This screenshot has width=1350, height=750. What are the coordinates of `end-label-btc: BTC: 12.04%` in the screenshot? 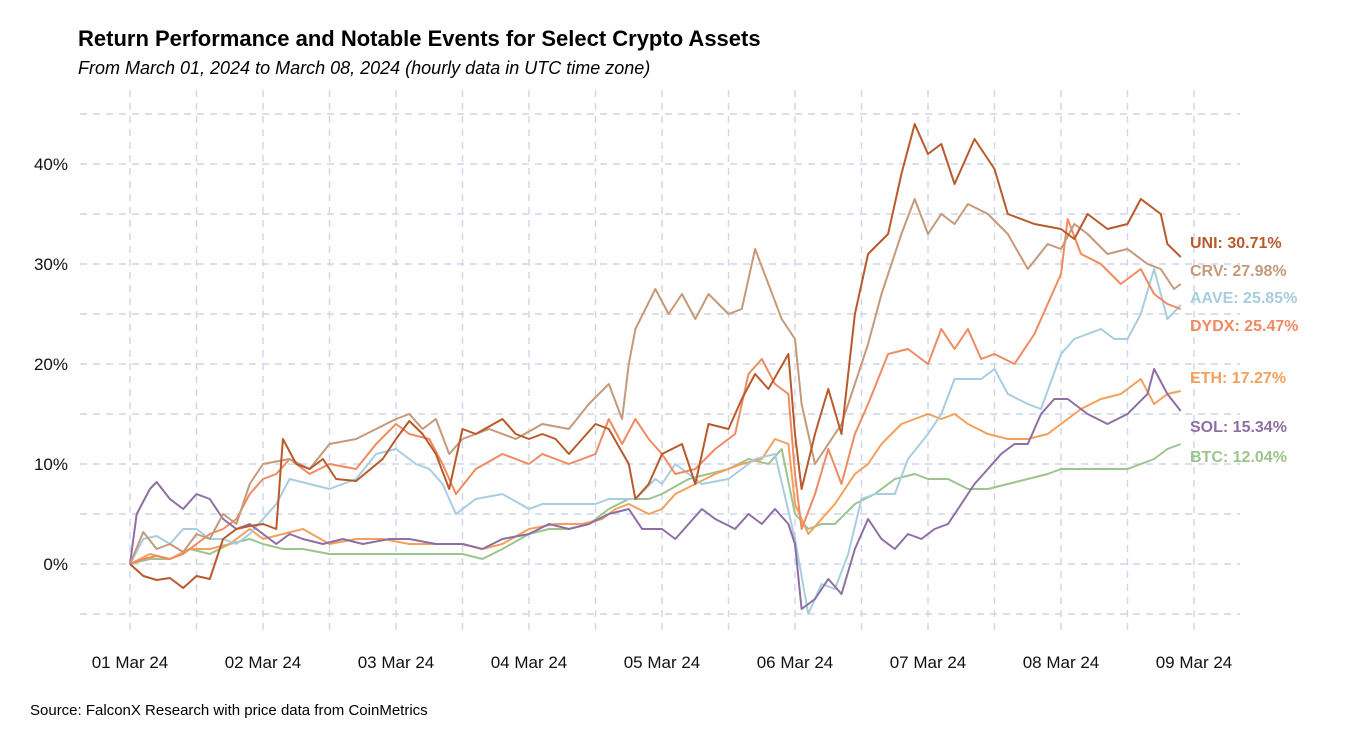 It's located at (1238, 457).